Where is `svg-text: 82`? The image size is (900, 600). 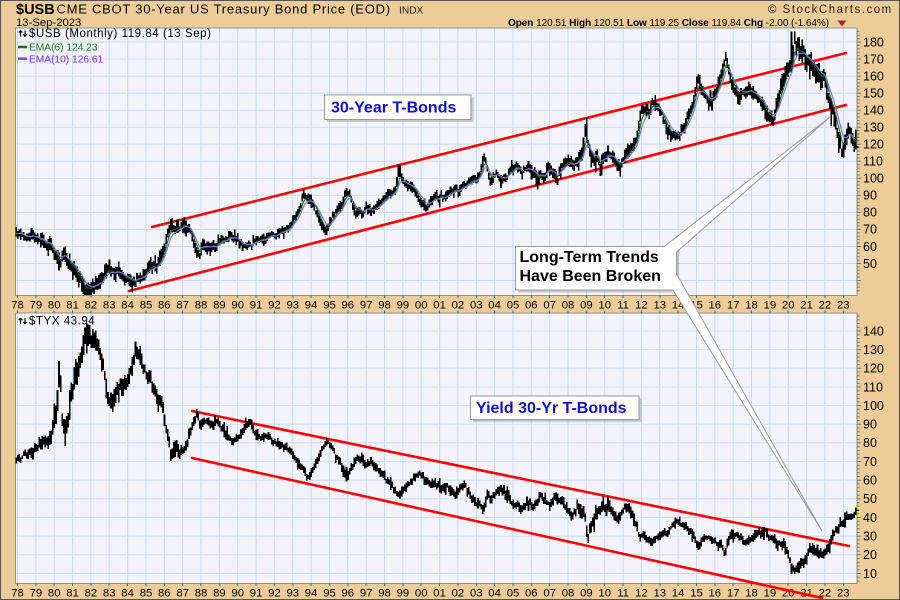
svg-text: 82 is located at coordinates (91, 306).